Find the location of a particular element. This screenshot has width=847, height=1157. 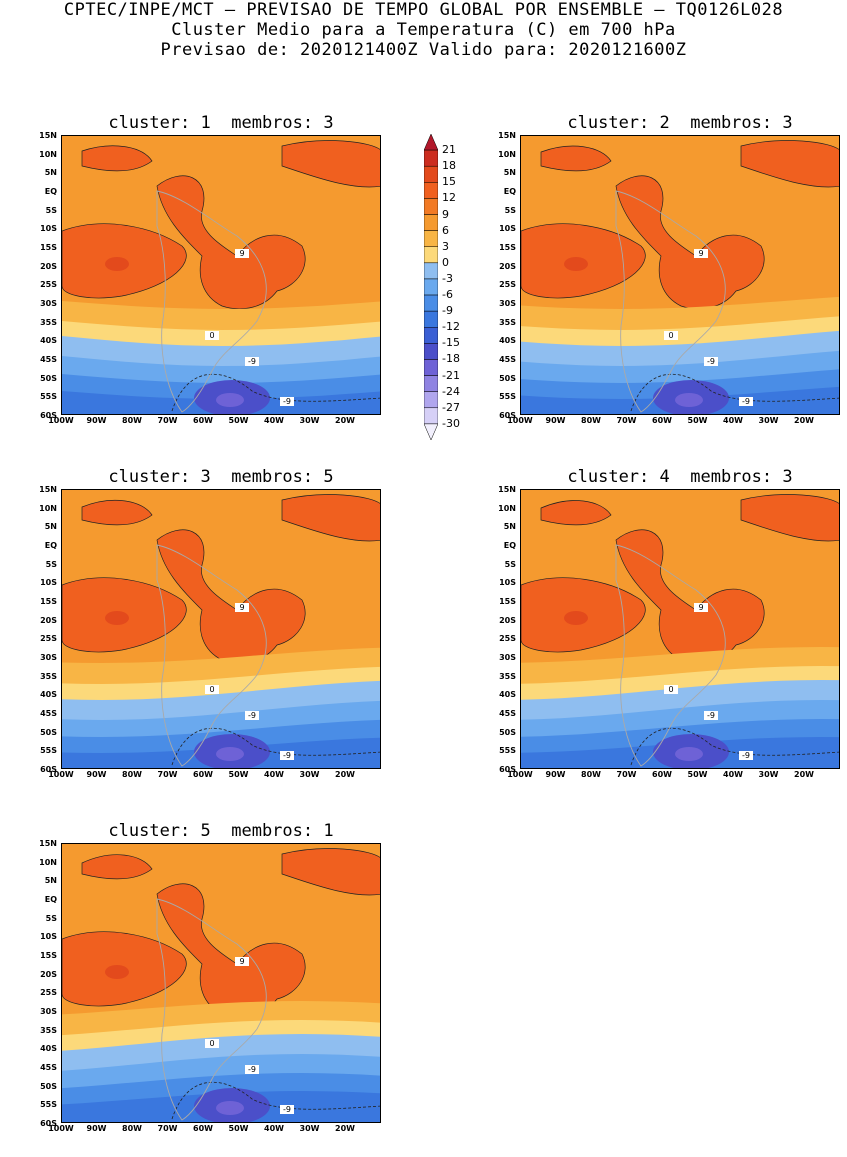

colorbar-level-label: 3 is located at coordinates (445, 246).